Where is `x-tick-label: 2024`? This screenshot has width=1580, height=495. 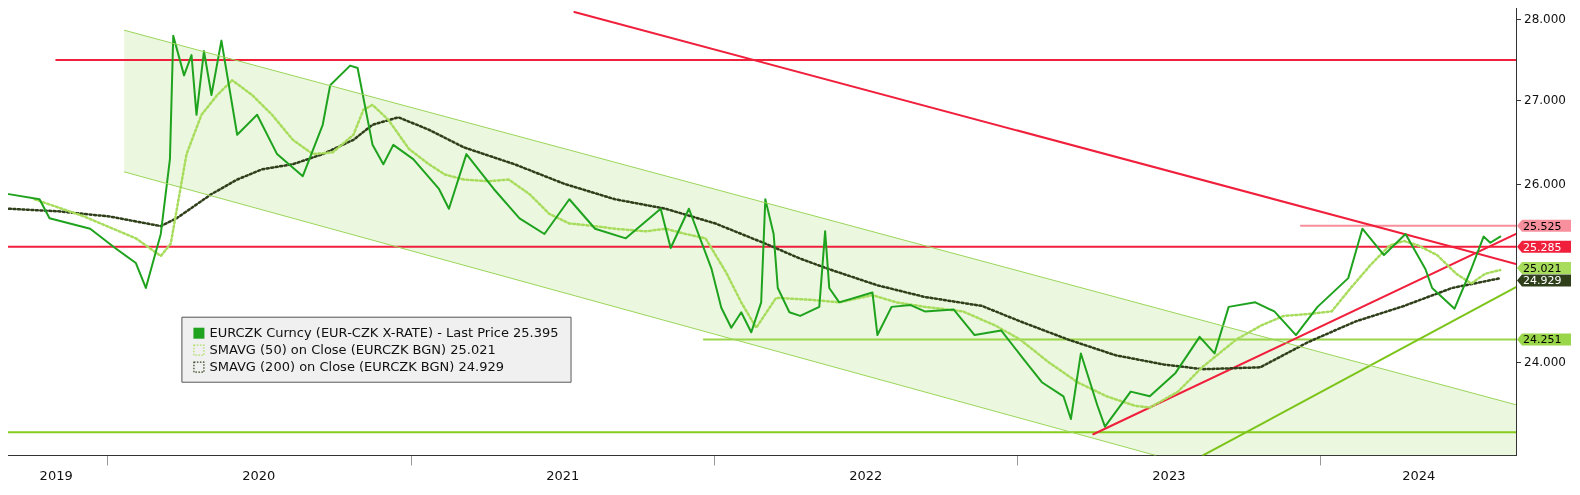
x-tick-label: 2024 is located at coordinates (1419, 475).